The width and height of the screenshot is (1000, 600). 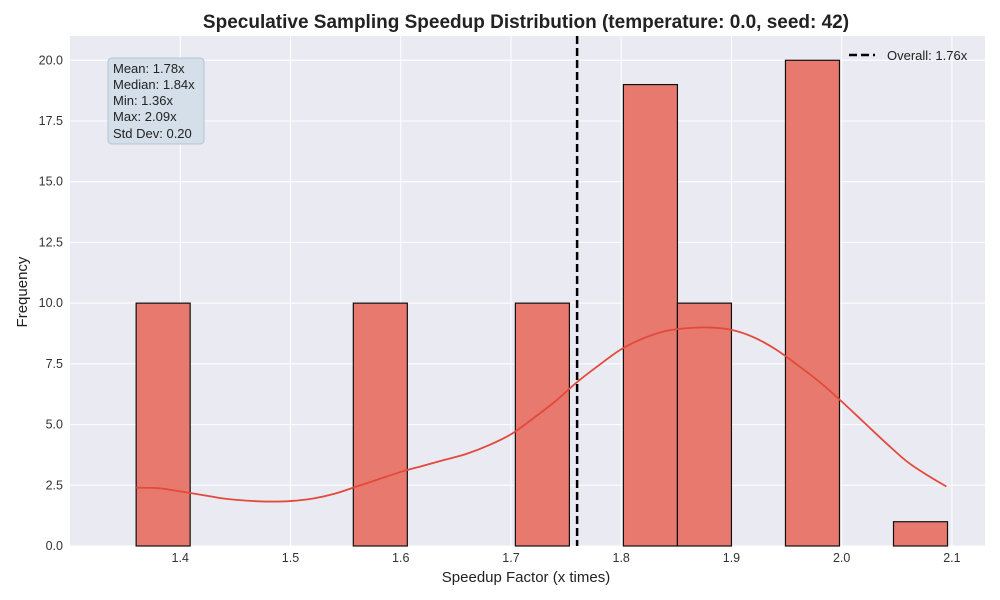 I want to click on y-axis-label: Frequency, so click(x=22, y=291).